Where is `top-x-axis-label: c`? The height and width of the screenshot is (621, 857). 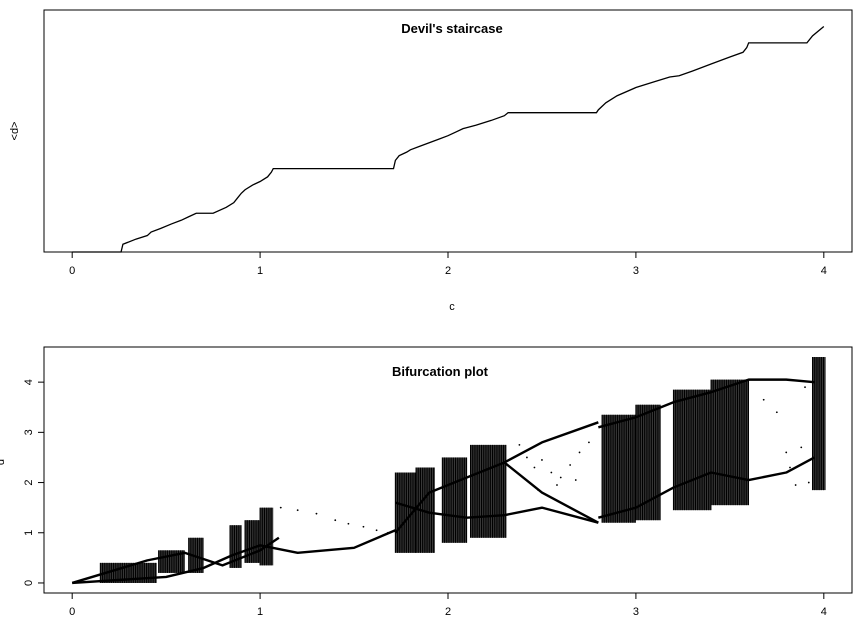
top-x-axis-label: c is located at coordinates (452, 307).